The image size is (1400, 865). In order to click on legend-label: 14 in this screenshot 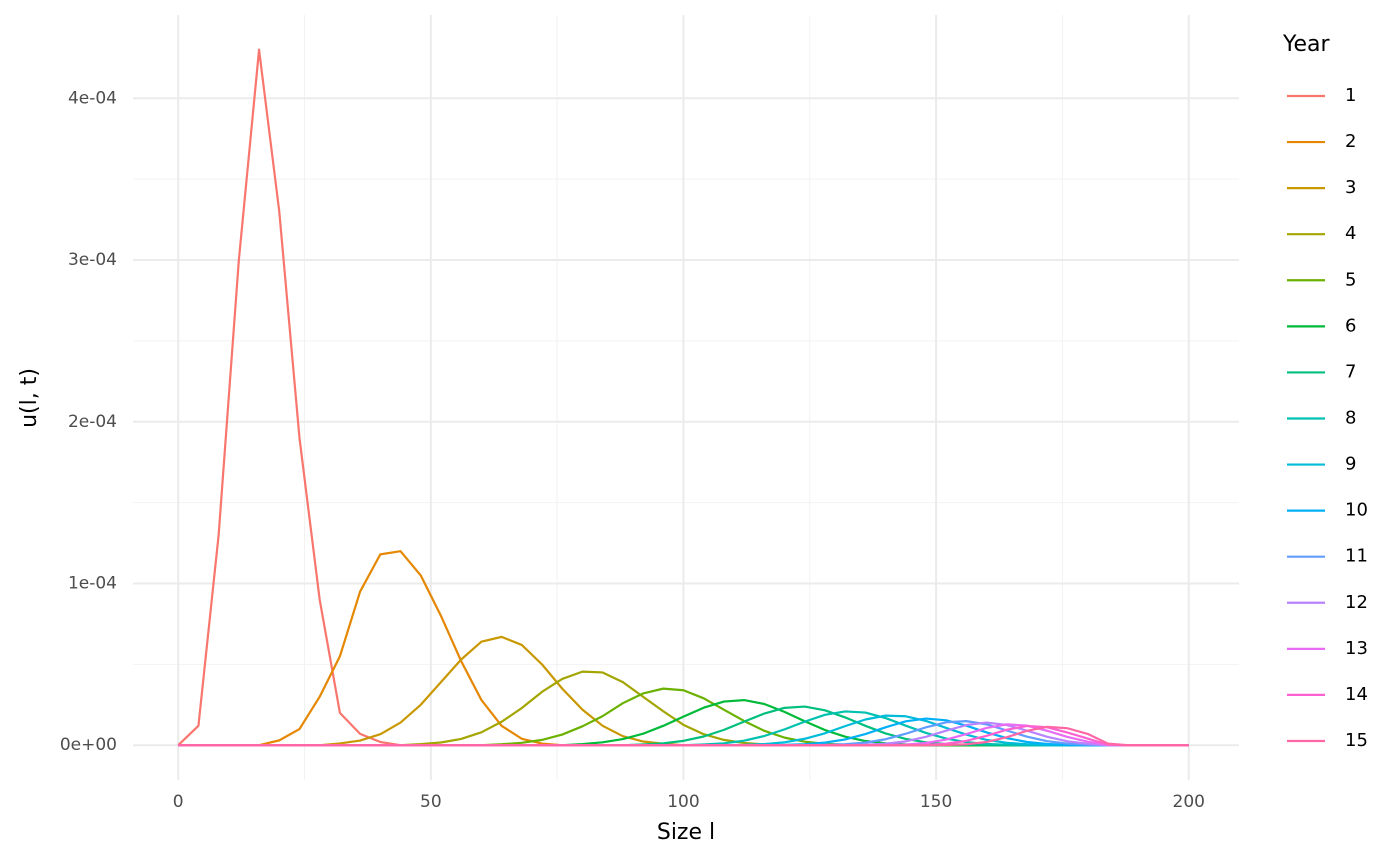, I will do `click(1356, 694)`.